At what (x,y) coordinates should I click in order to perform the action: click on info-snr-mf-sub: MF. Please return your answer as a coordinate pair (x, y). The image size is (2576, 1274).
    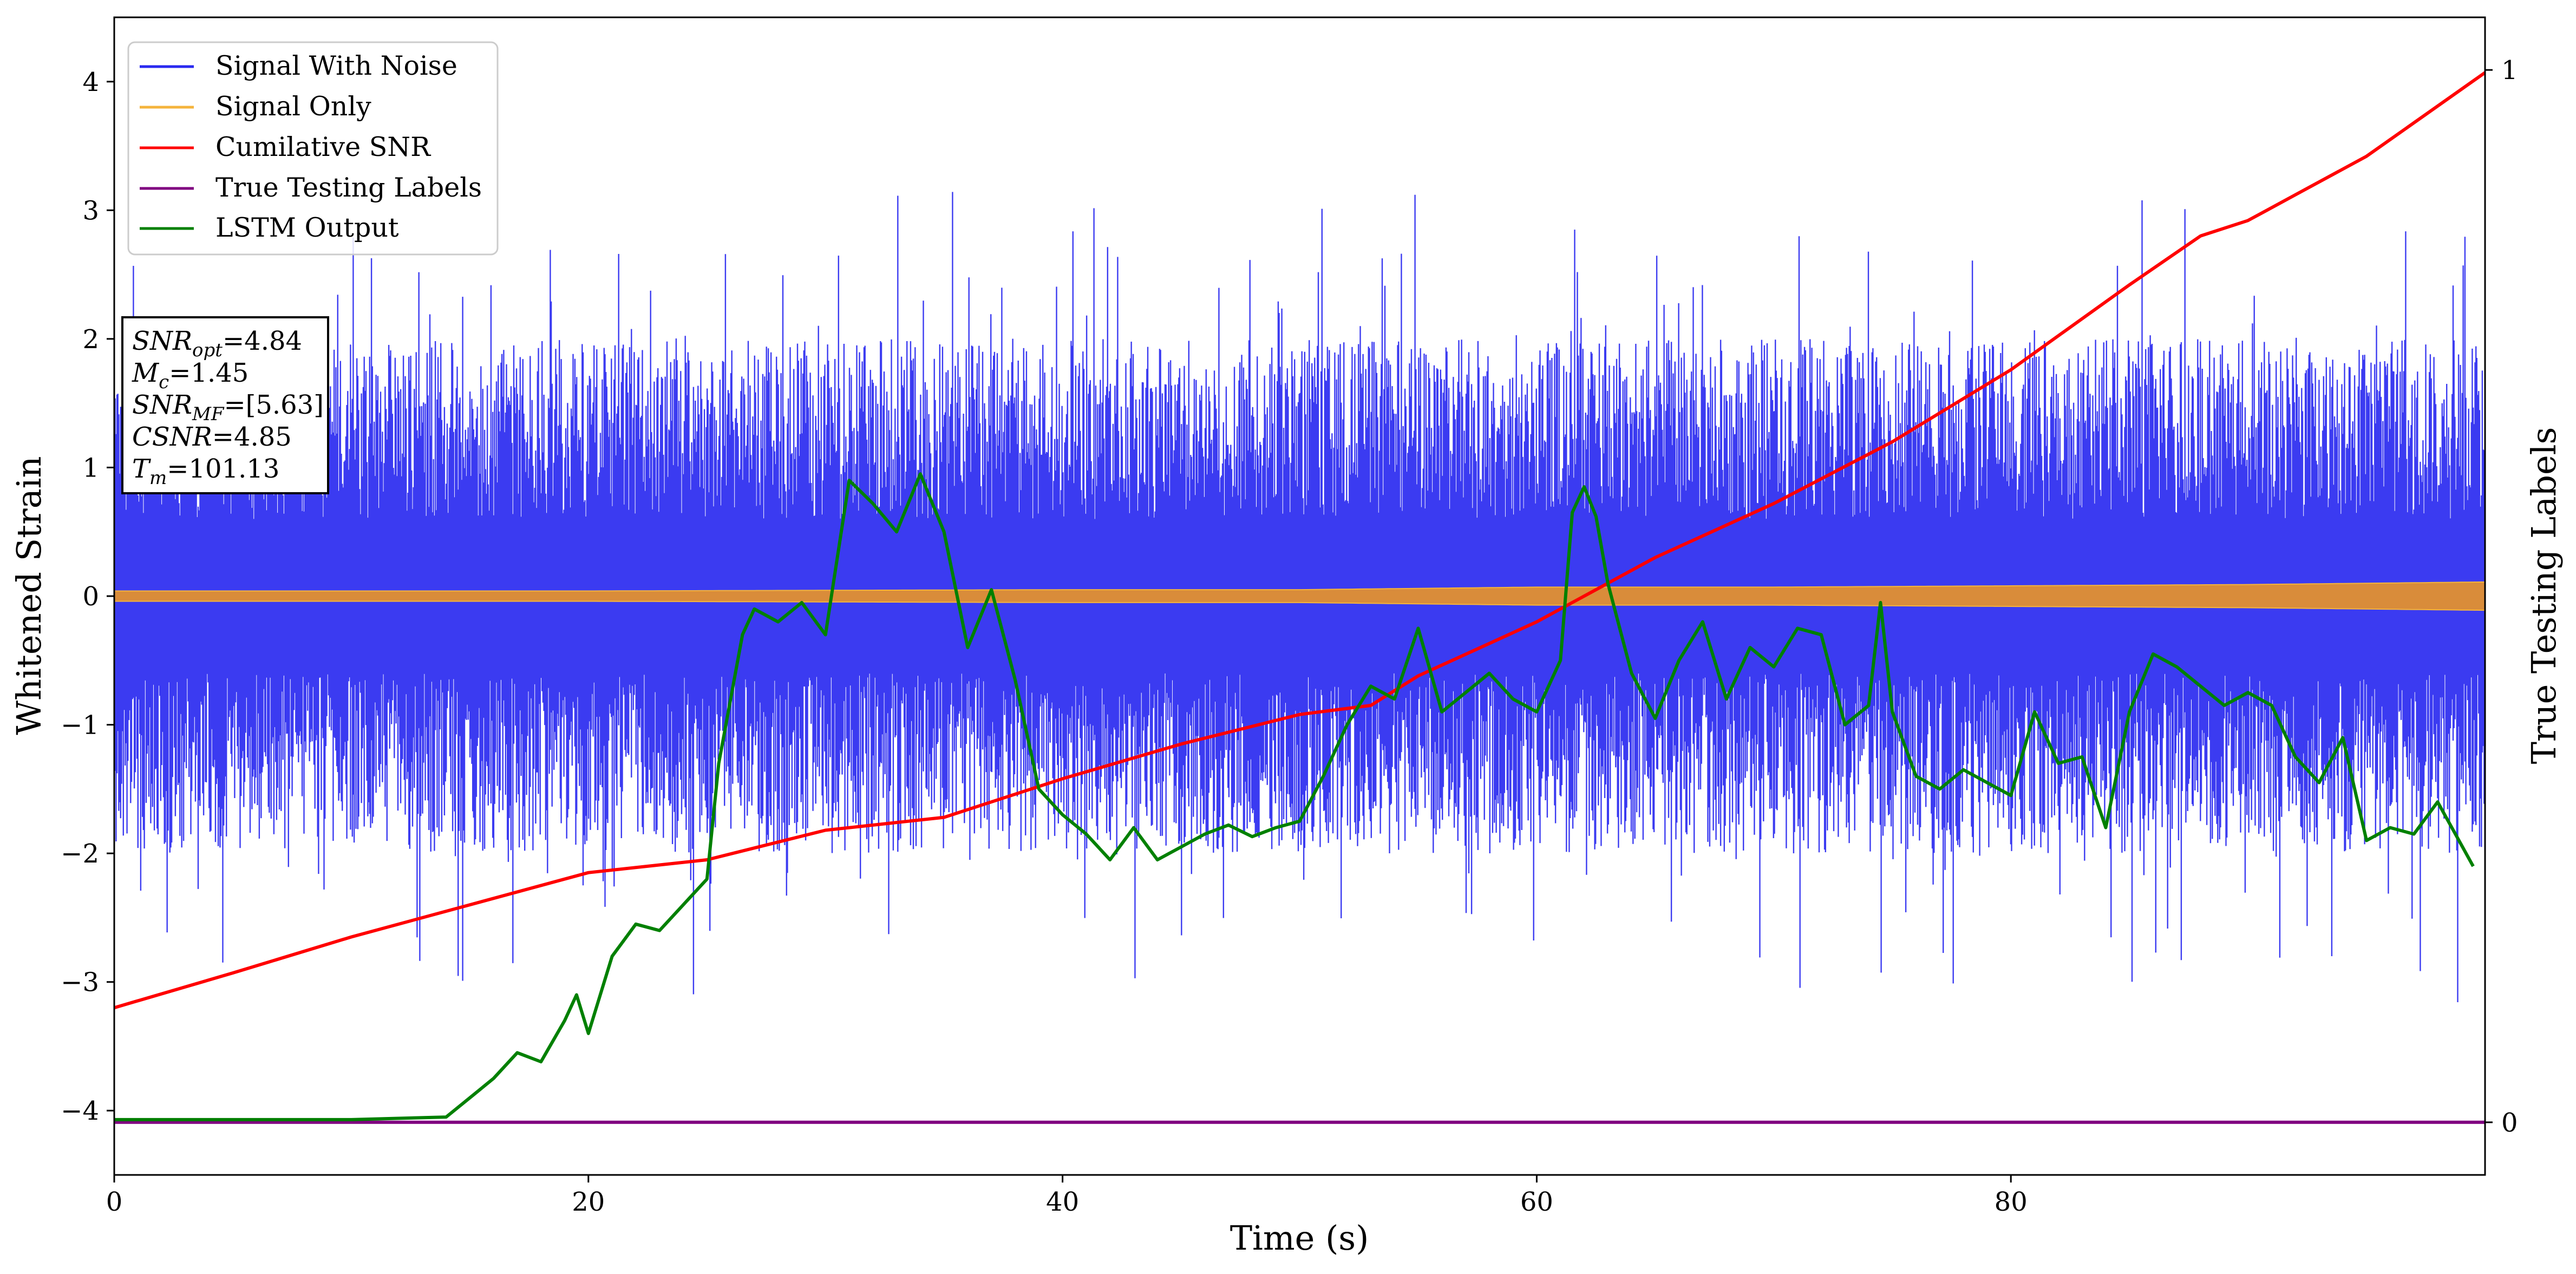
    Looking at the image, I should click on (208, 414).